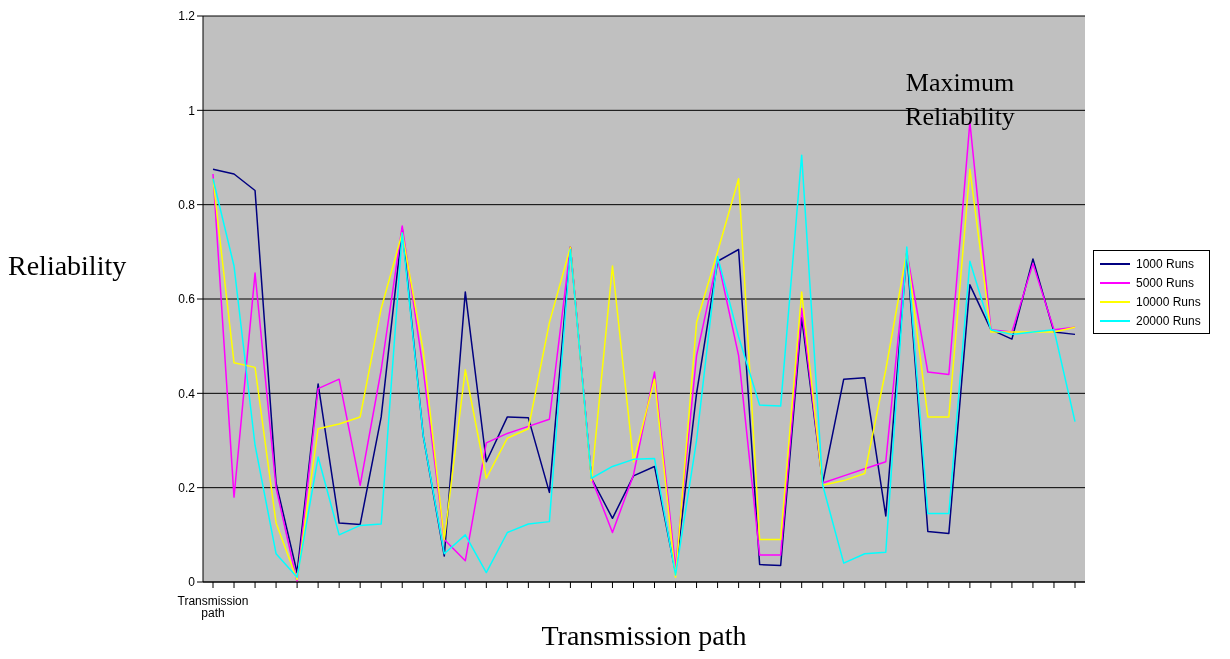 The height and width of the screenshot is (659, 1230). Describe the element at coordinates (67, 266) in the screenshot. I see `y-axis-title: Reliability` at that location.